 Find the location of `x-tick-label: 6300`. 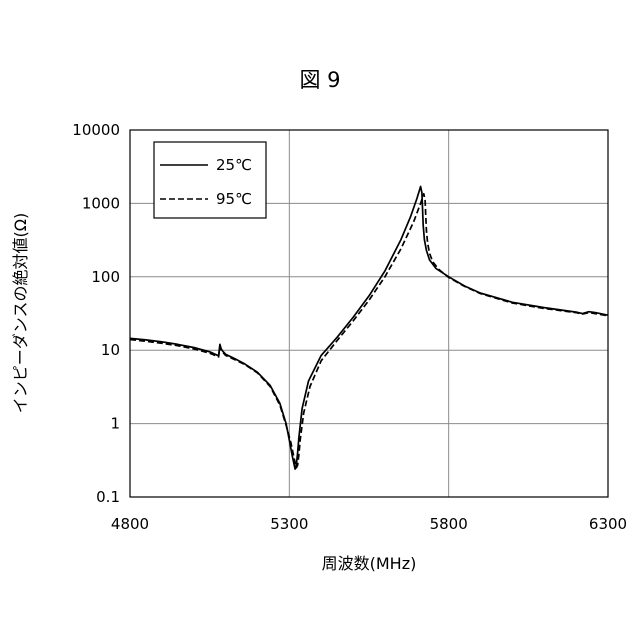

x-tick-label: 6300 is located at coordinates (608, 524).